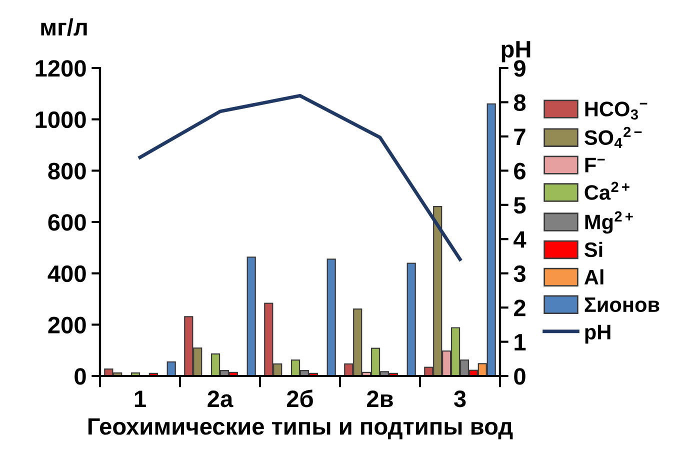  What do you see at coordinates (379, 398) in the screenshot?
I see `x-tick-label: 2в` at bounding box center [379, 398].